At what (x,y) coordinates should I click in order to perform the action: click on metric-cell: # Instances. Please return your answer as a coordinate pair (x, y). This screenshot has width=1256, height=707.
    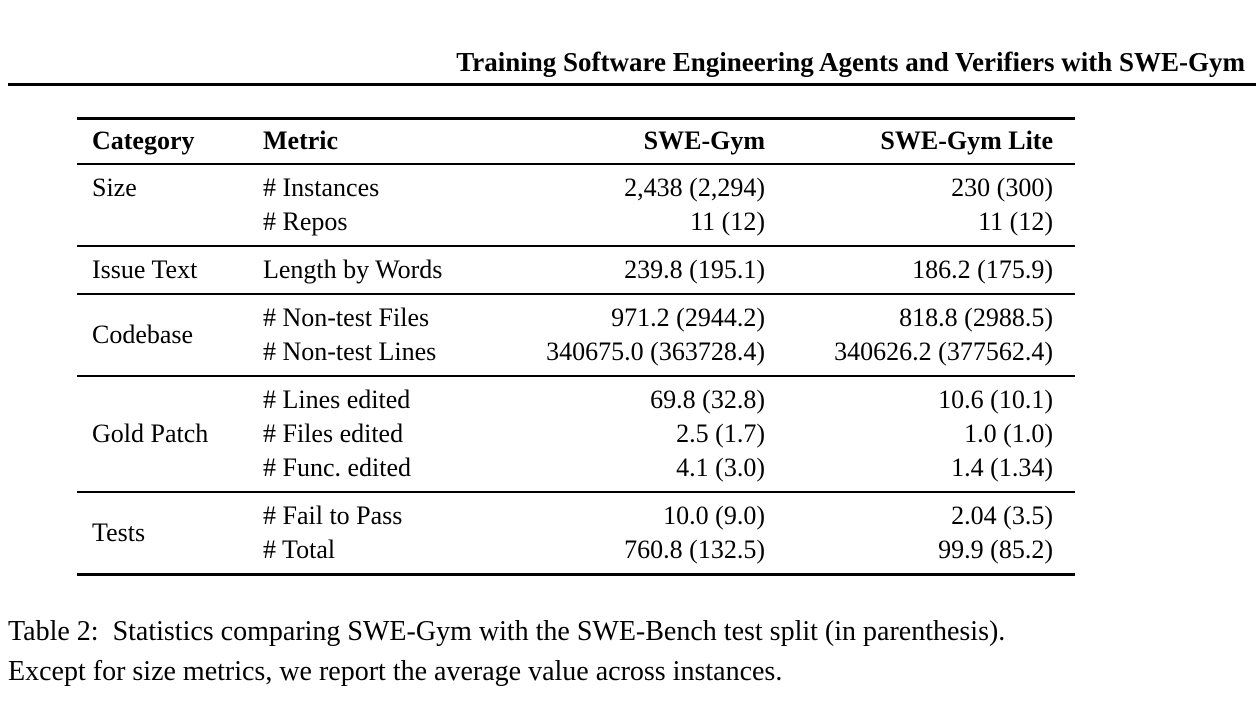
    Looking at the image, I should click on (321, 187).